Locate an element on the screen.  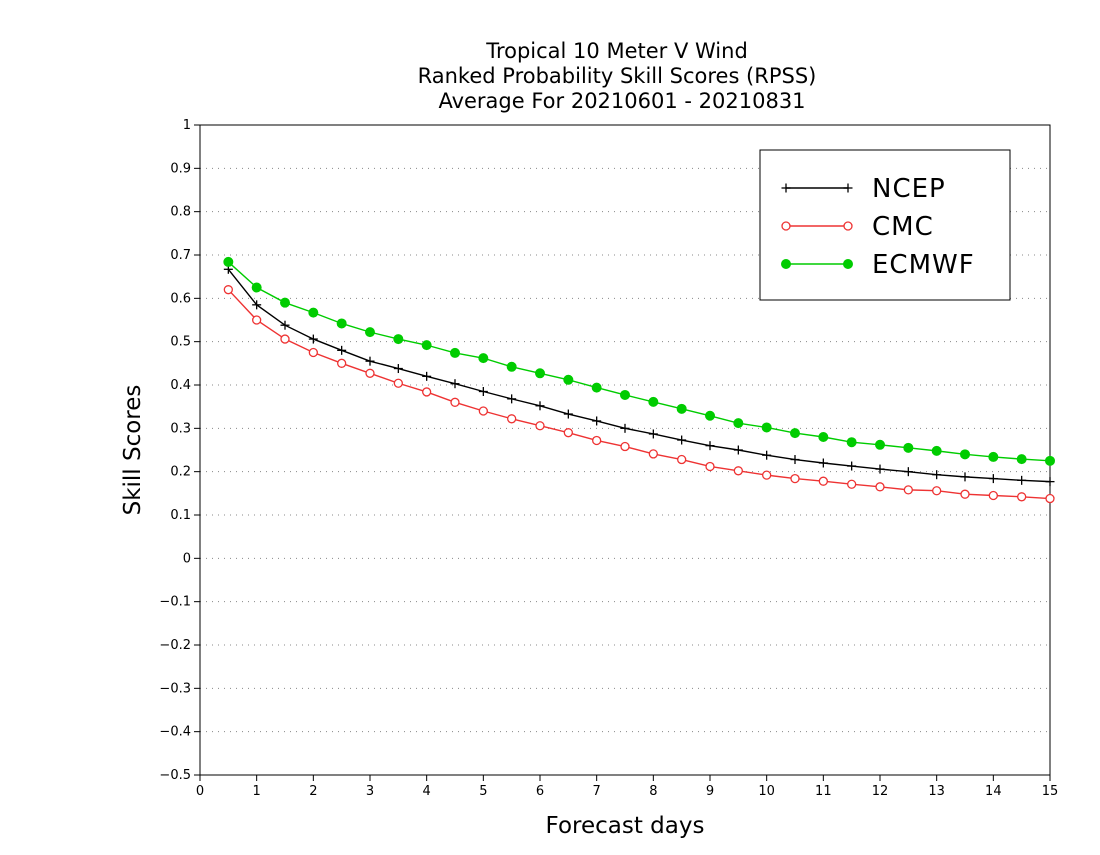
y-tick-label: 0 is located at coordinates (187, 558).